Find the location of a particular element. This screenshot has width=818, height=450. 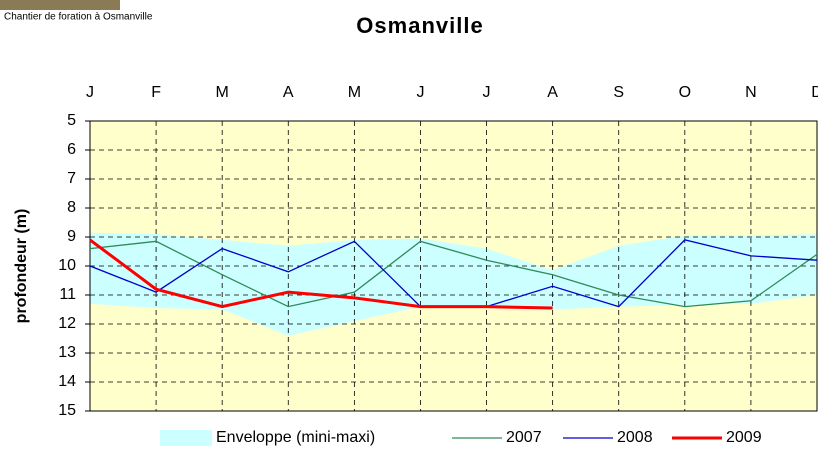

legend-label: 2007 is located at coordinates (524, 437).